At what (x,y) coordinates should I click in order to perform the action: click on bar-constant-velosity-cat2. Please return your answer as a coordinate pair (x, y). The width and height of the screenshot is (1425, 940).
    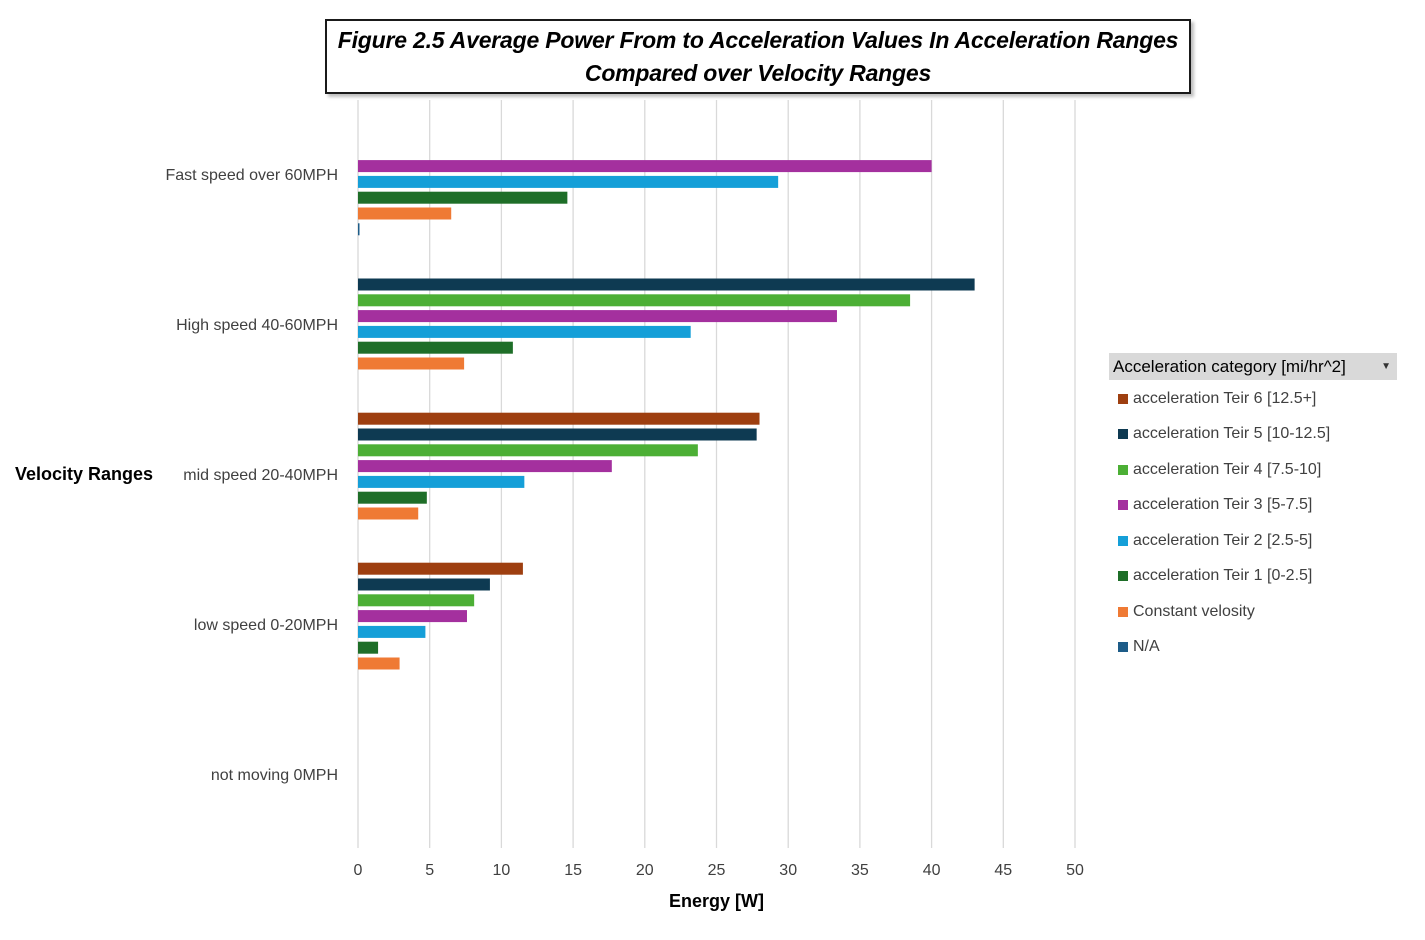
    Looking at the image, I should click on (388, 513).